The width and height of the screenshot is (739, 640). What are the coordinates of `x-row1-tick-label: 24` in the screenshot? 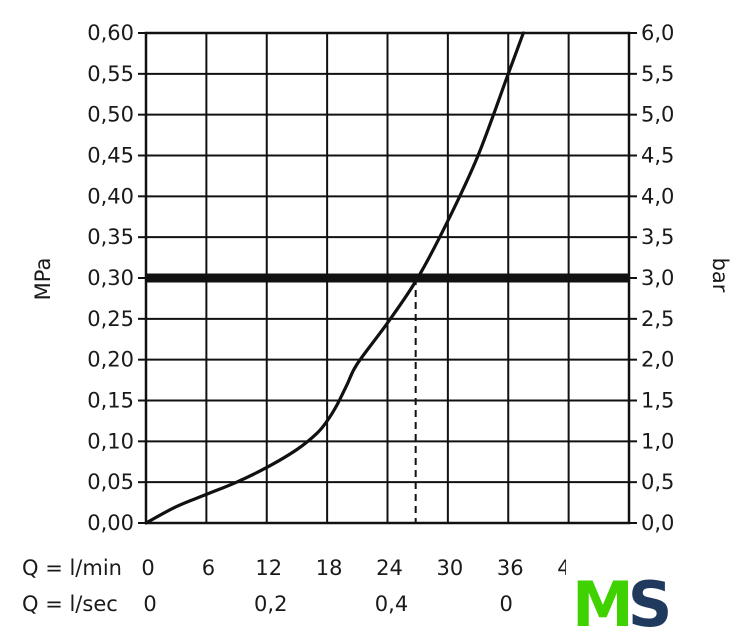 It's located at (389, 568).